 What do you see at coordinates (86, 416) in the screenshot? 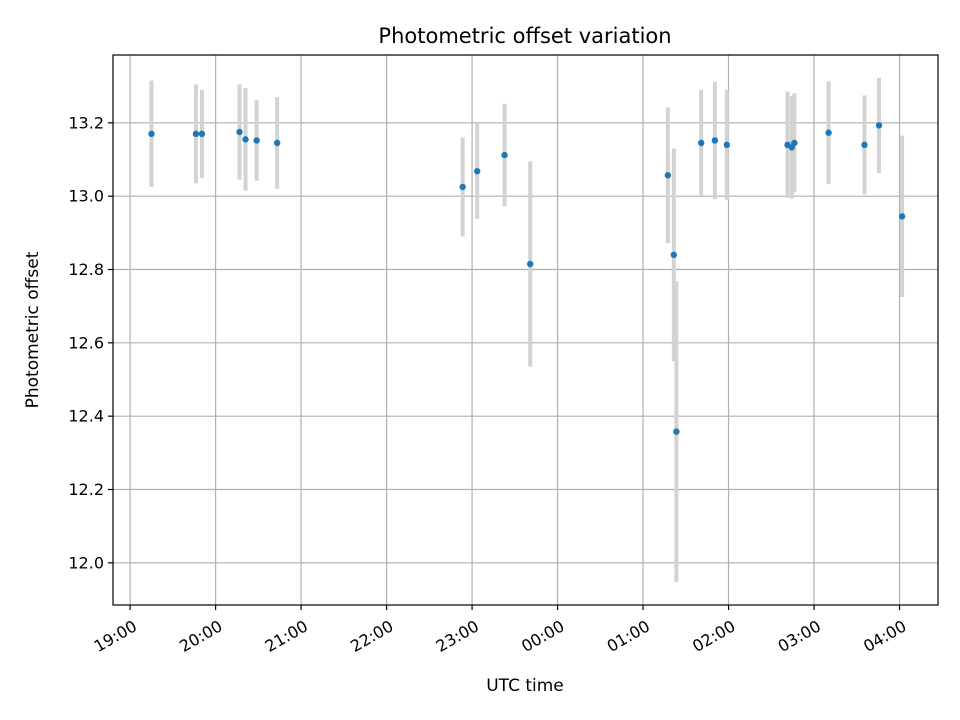
I see `y-tick-label: 12.4` at bounding box center [86, 416].